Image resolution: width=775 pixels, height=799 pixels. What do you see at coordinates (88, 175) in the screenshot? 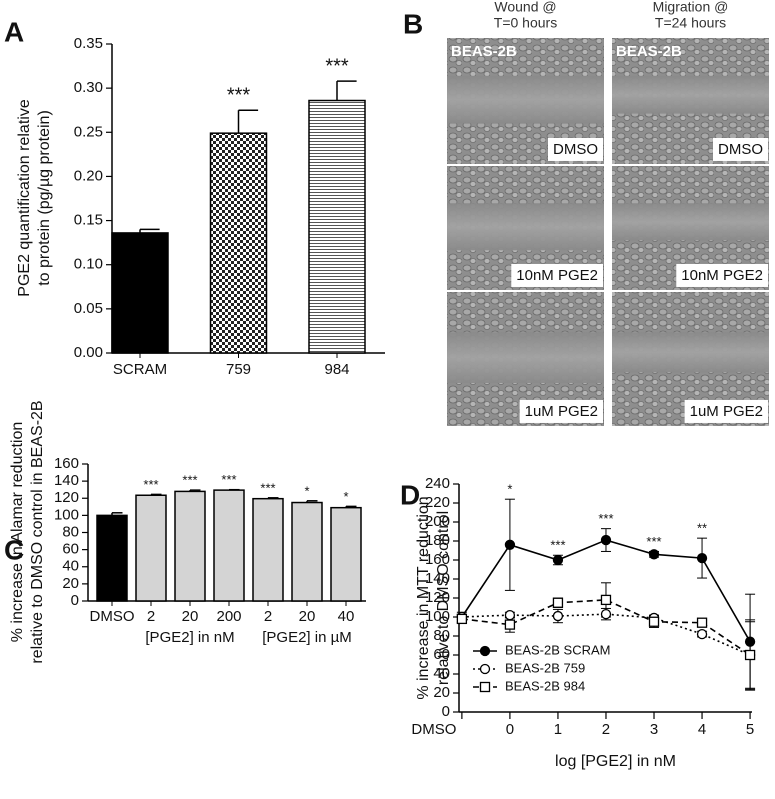
I see `y-tick-label: 0.20` at bounding box center [88, 175].